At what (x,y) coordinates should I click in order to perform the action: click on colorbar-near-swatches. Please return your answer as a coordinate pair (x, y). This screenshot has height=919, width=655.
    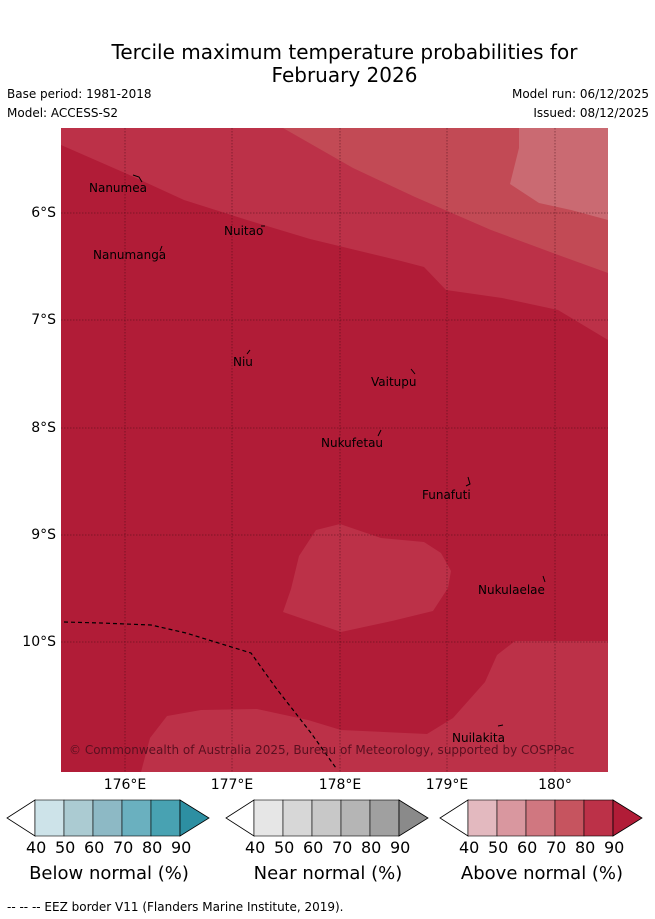
    Looking at the image, I should click on (327, 818).